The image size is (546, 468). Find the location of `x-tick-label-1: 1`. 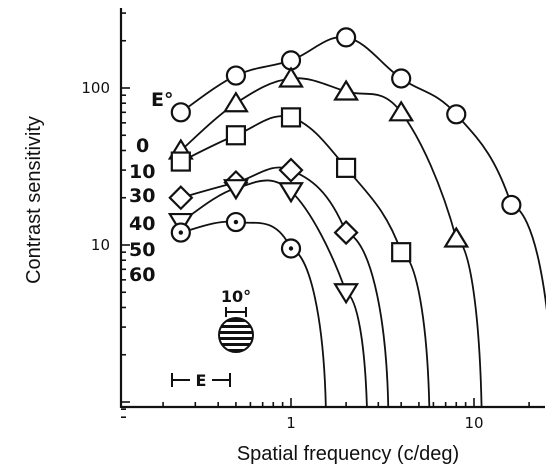

x-tick-label-1: 1 is located at coordinates (291, 423).